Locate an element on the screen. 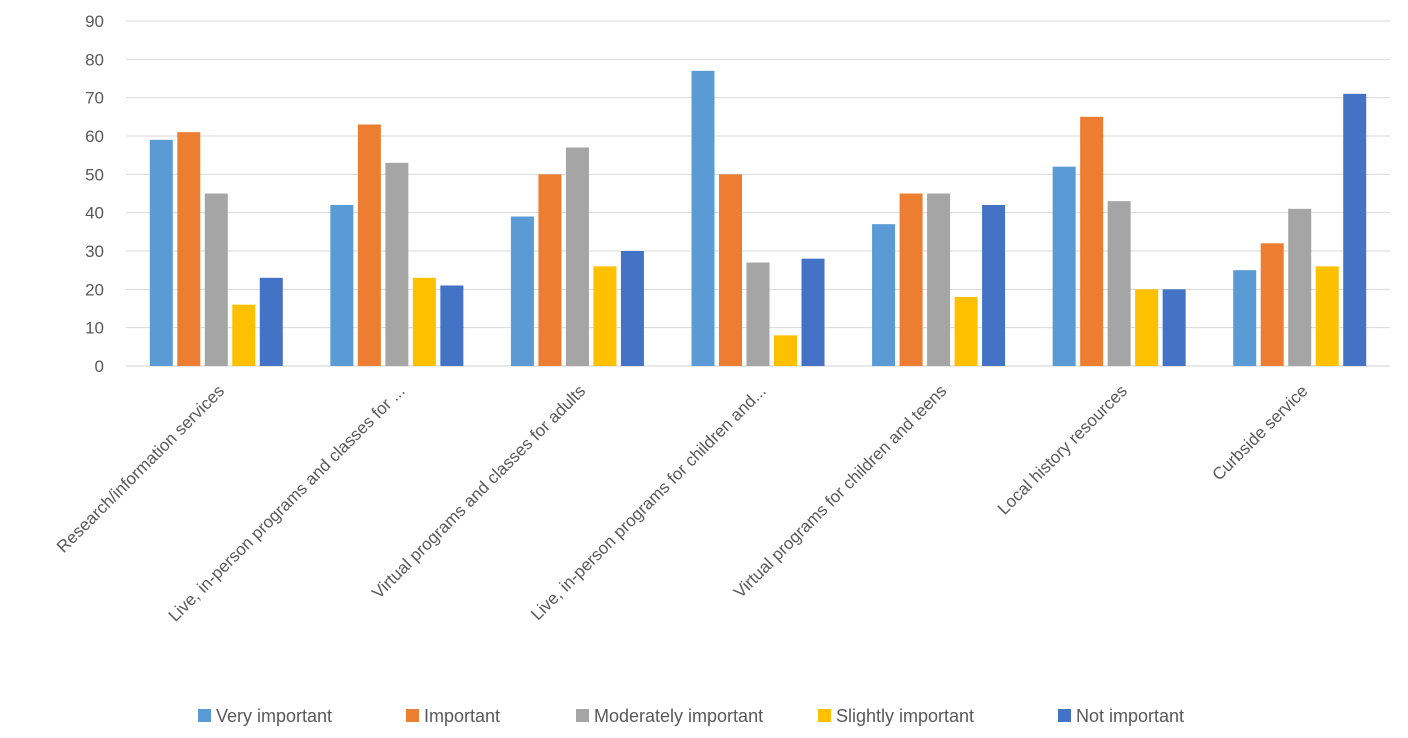 This screenshot has height=738, width=1408. x-category-label: Virtual programs and classes for adults is located at coordinates (478, 491).